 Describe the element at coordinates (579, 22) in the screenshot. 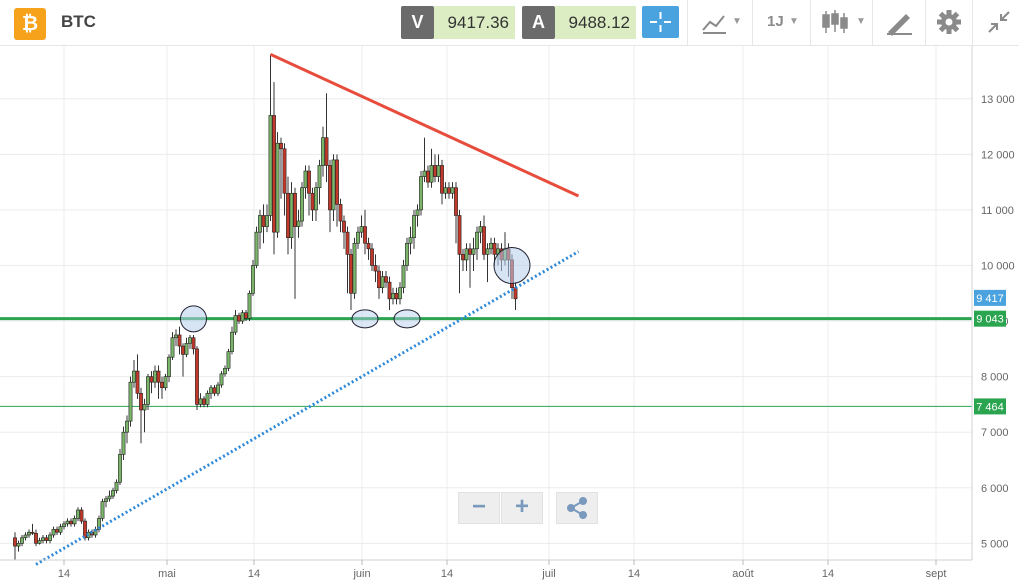

I see `buy-price-button: A 9488.12` at that location.